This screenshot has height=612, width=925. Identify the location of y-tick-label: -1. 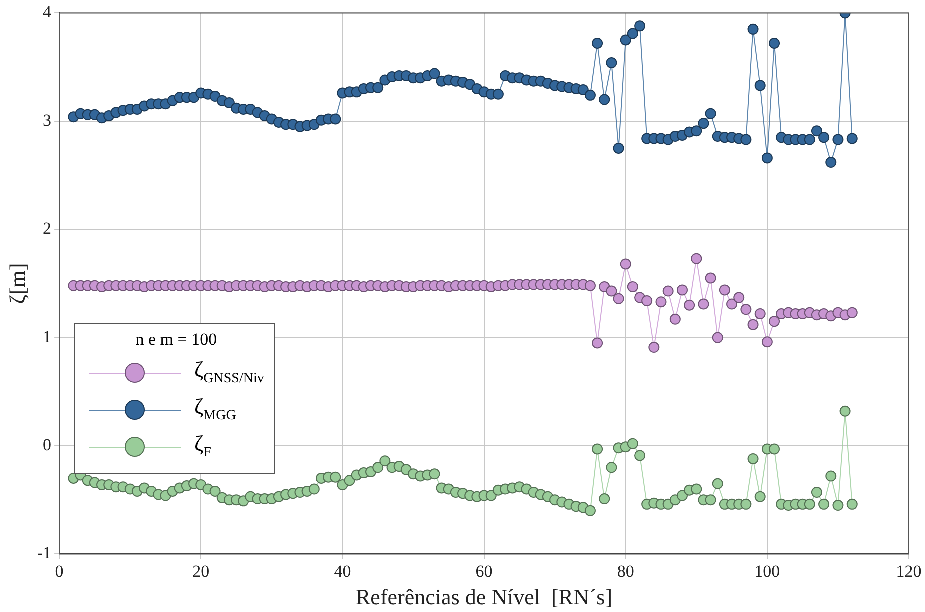
(44, 553).